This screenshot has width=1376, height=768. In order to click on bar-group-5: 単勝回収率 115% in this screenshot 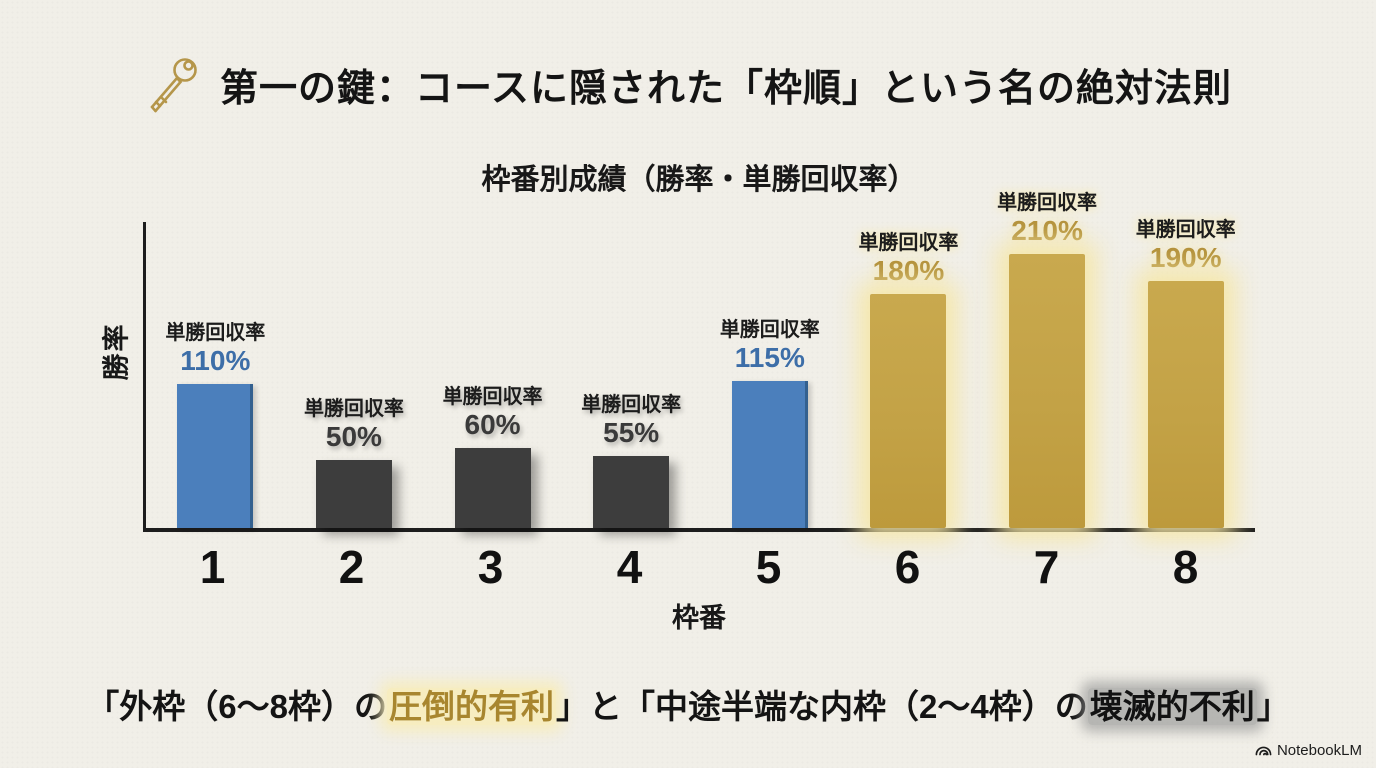, I will do `click(770, 423)`.